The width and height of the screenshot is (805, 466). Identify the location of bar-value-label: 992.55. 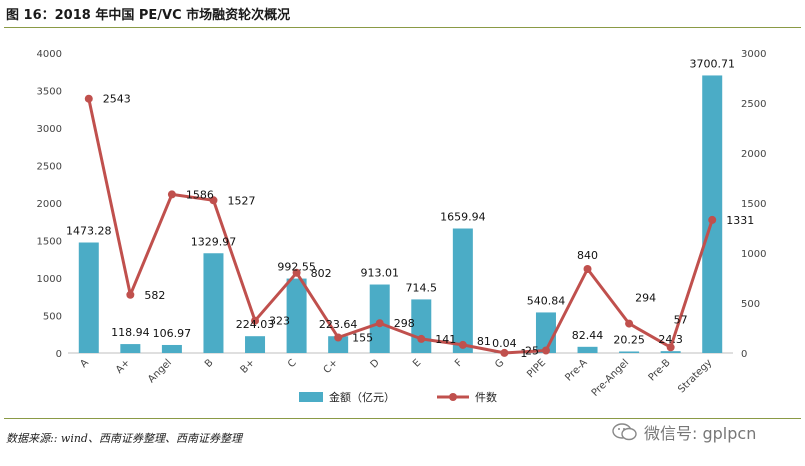
(296, 267).